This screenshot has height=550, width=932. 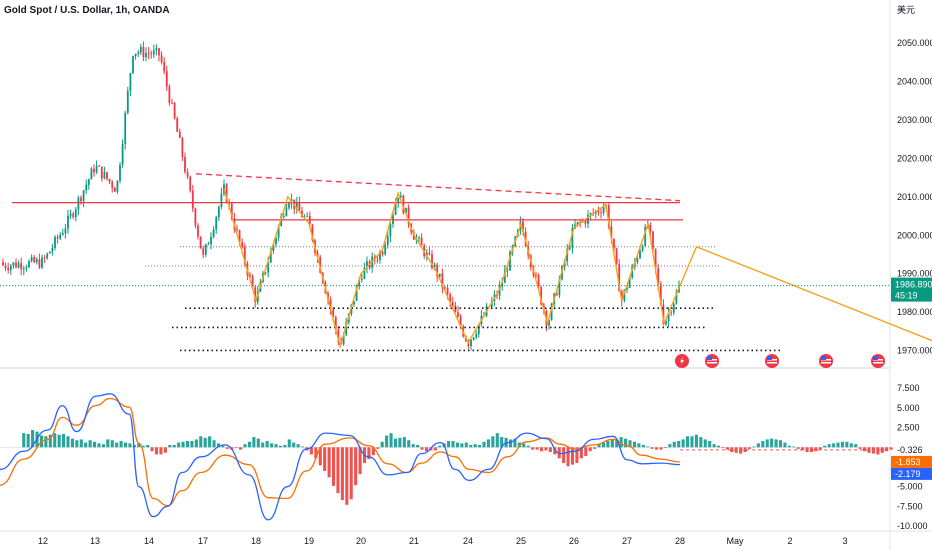 I want to click on macd-signal-line, so click(x=340, y=452).